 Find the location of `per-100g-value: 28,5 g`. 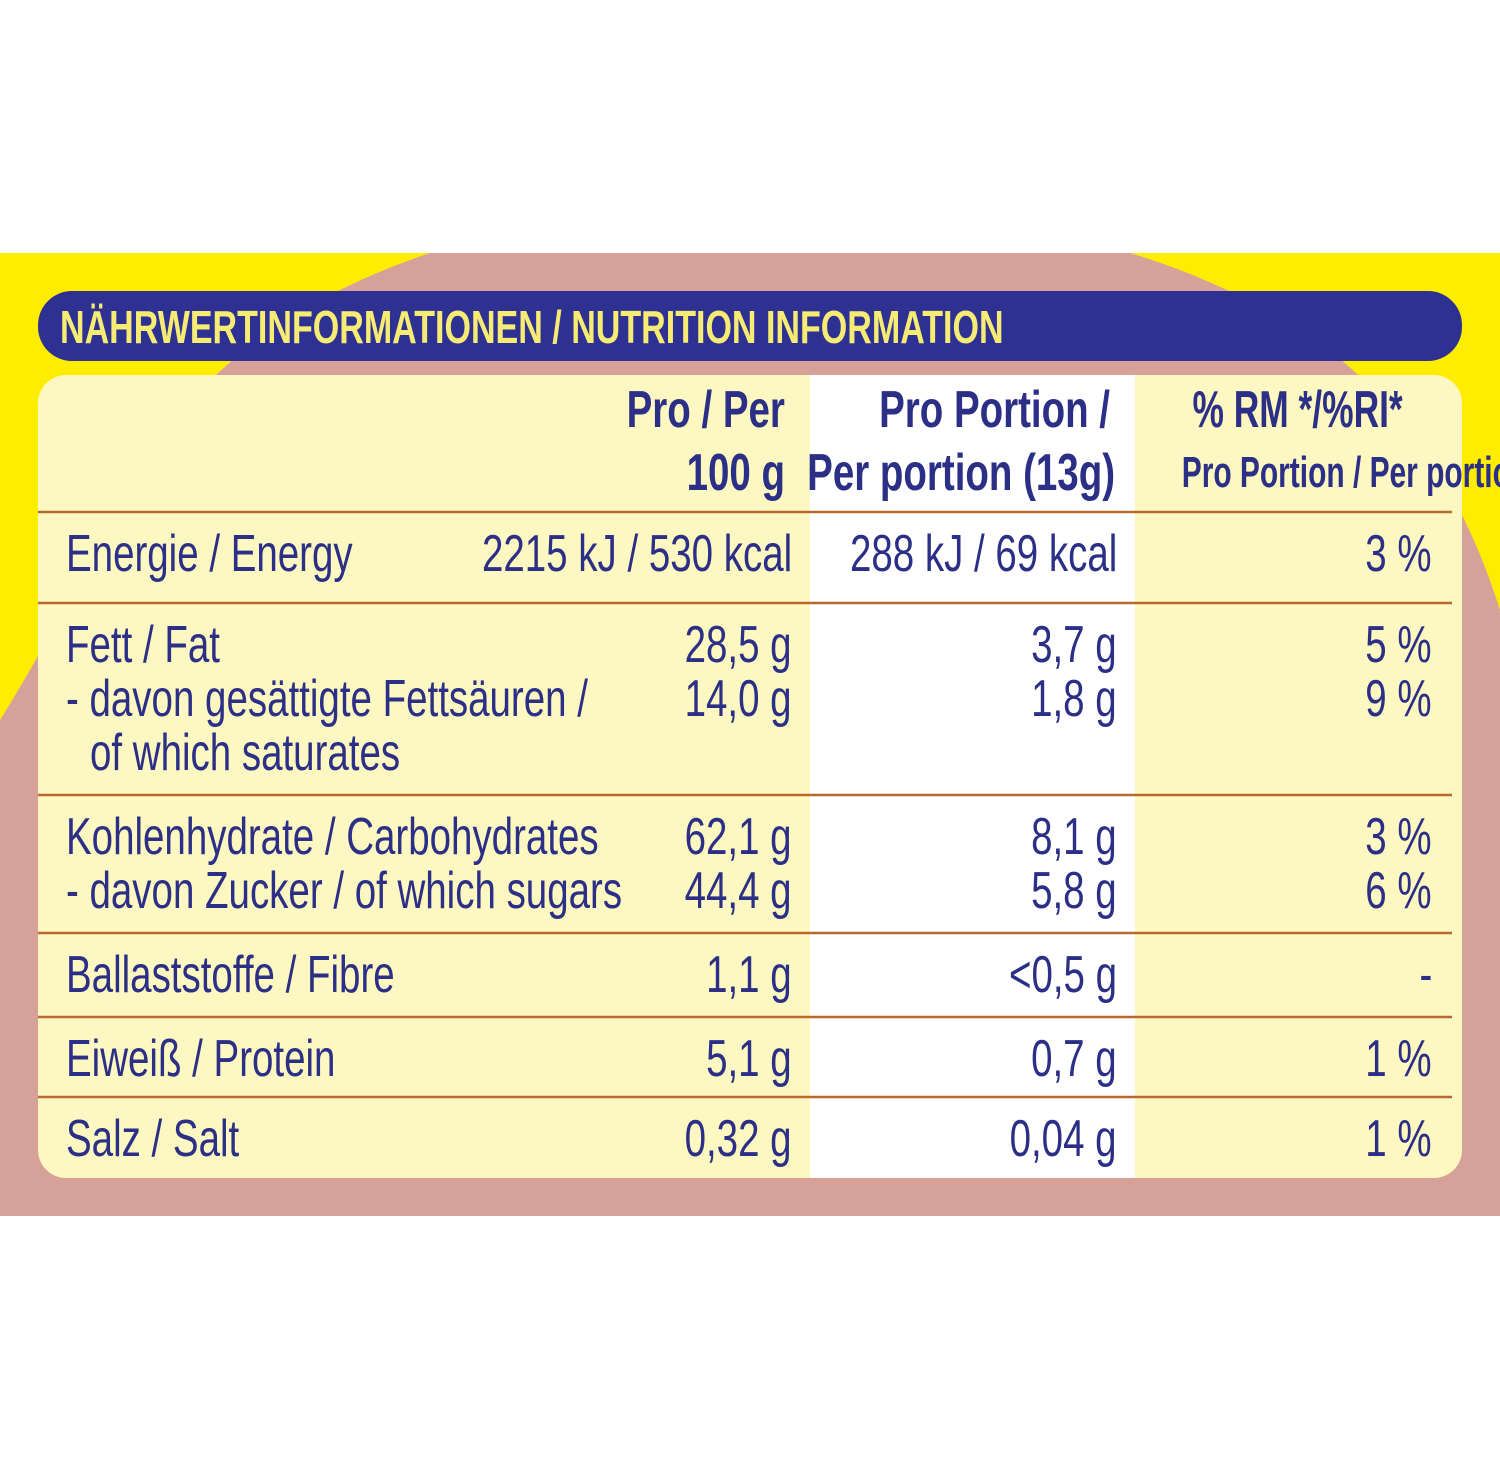

per-100g-value: 28,5 g is located at coordinates (719, 645).